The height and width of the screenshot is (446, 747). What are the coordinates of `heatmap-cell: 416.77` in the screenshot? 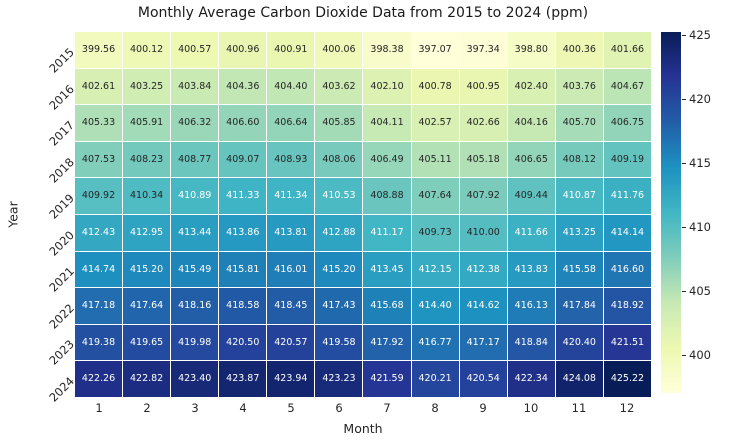 It's located at (435, 342).